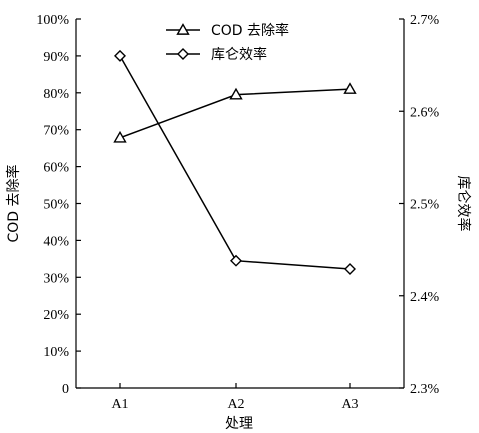 The height and width of the screenshot is (433, 479). I want to click on legend-label: 库仑效率, so click(239, 54).